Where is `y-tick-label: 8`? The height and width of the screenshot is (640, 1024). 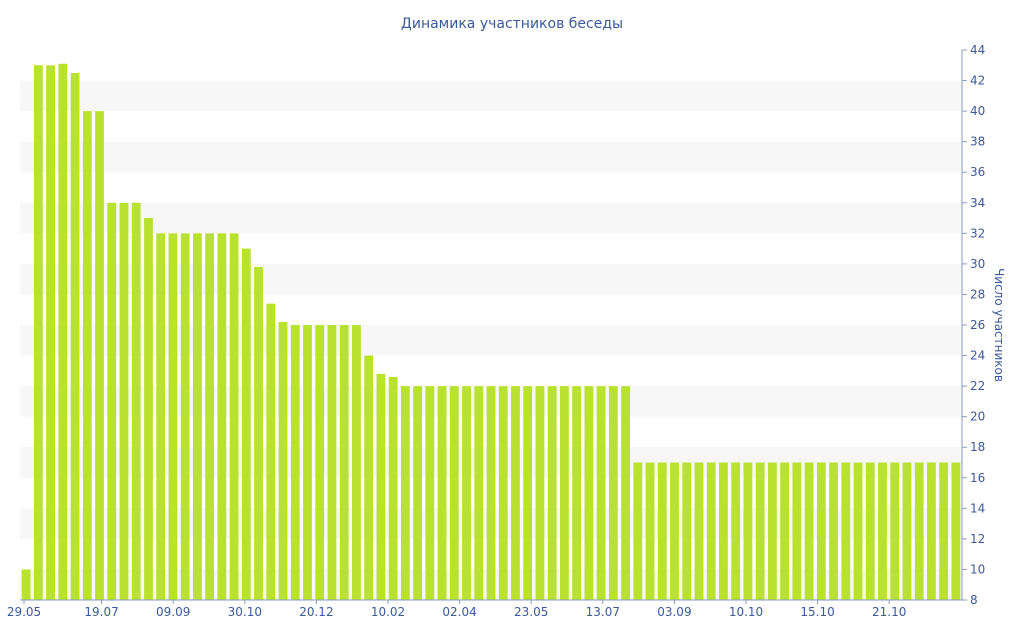 y-tick-label: 8 is located at coordinates (974, 600).